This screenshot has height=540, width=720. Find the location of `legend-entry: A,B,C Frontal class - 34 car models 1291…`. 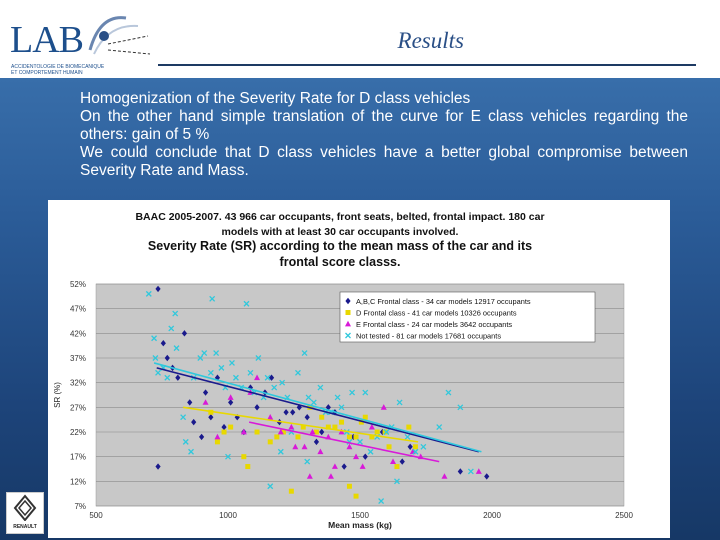

legend-entry: A,B,C Frontal class - 34 car models 1291… is located at coordinates (443, 301).